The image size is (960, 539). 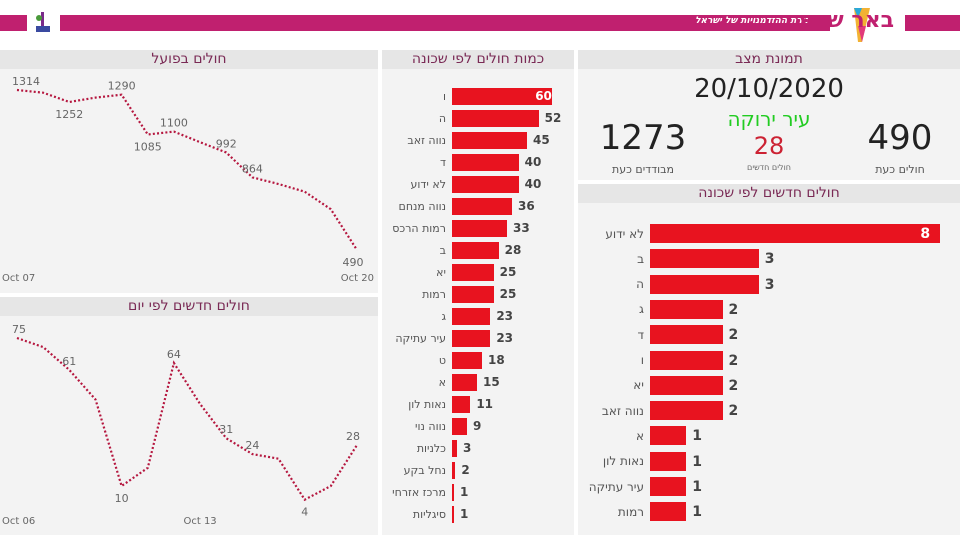 What do you see at coordinates (769, 461) in the screenshot?
I see `bar-row: נאות לון 1` at bounding box center [769, 461].